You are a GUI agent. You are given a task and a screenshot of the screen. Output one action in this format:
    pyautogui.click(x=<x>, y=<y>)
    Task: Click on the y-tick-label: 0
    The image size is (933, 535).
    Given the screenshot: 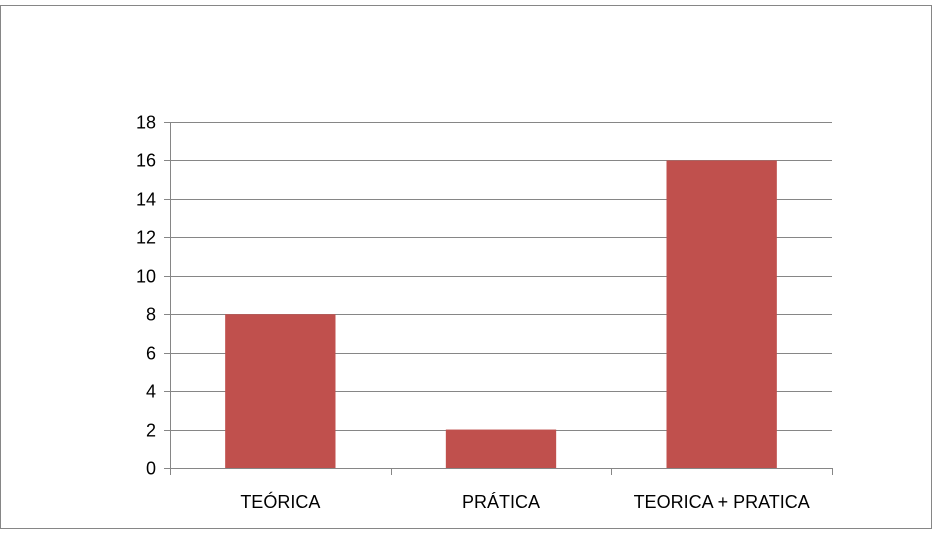 What is the action you would take?
    pyautogui.click(x=151, y=469)
    